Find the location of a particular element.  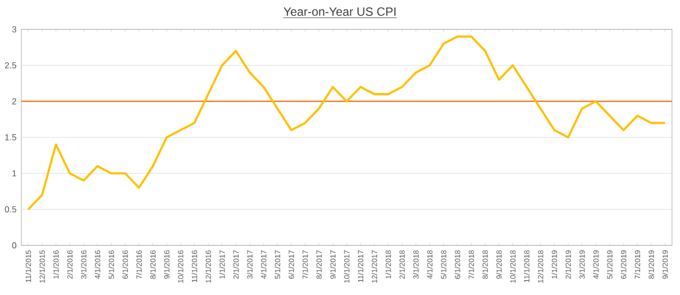

chart-title: Year-on-Year US CPI is located at coordinates (340, 12).